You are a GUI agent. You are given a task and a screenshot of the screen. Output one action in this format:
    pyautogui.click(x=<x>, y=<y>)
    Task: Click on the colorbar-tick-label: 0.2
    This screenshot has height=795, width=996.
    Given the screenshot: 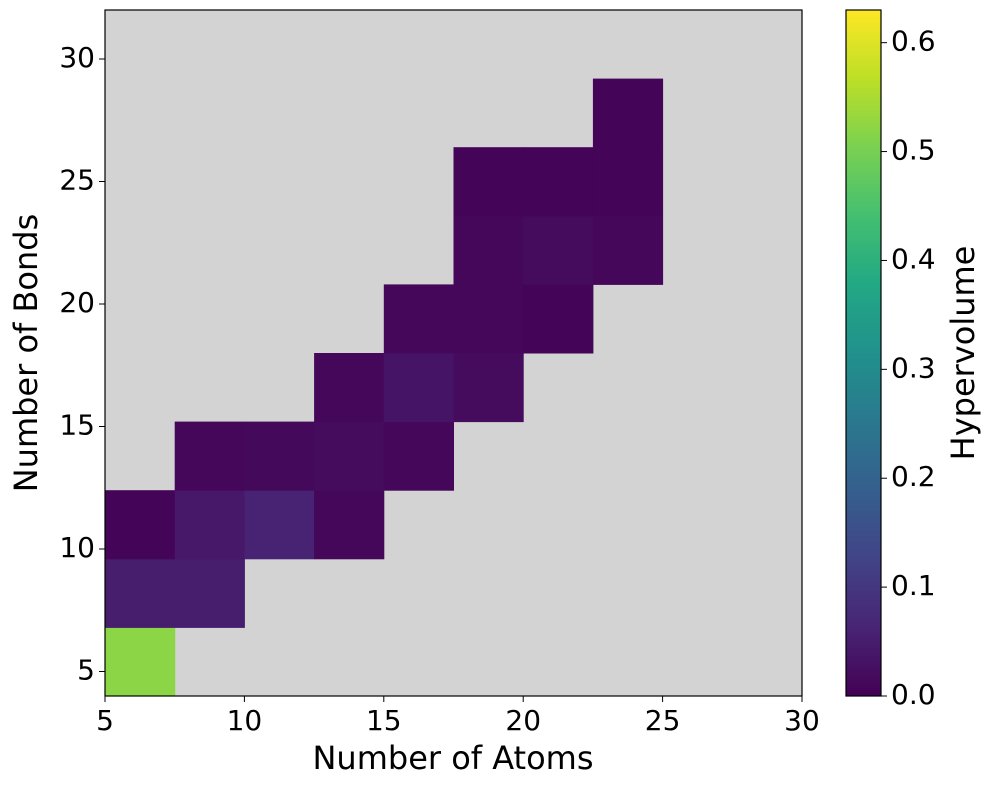 What is the action you would take?
    pyautogui.click(x=913, y=476)
    